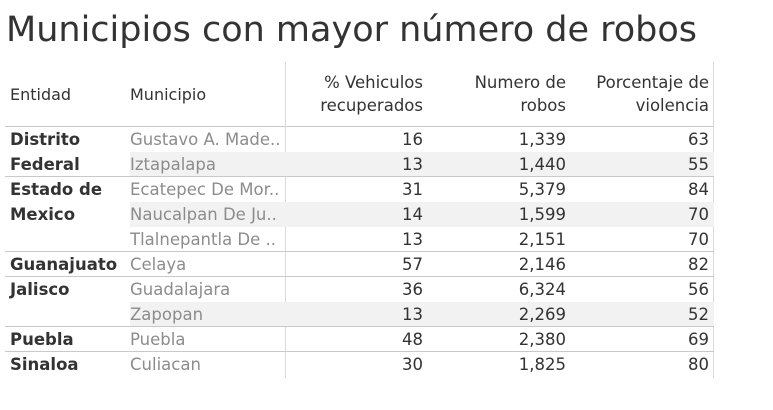  I want to click on header-entidad-label: Entidad, so click(41, 94).